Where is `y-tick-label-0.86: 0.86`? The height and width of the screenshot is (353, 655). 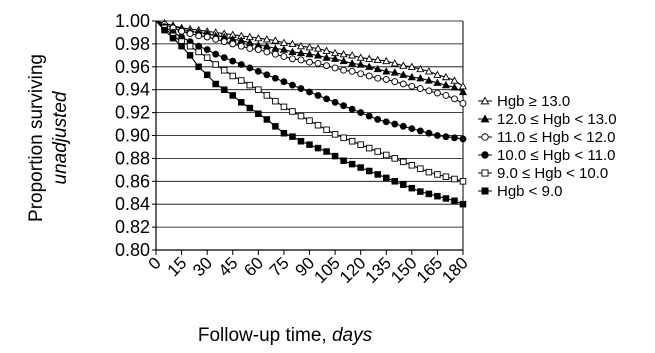 y-tick-label-0.86: 0.86 is located at coordinates (132, 181).